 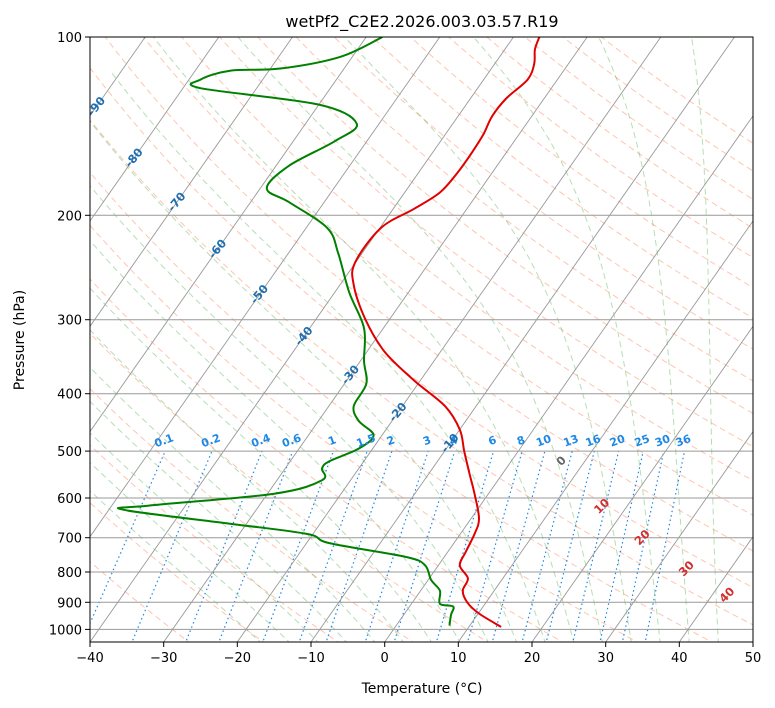 I want to click on mixing-ratio-label: 0.1, so click(x=164, y=440).